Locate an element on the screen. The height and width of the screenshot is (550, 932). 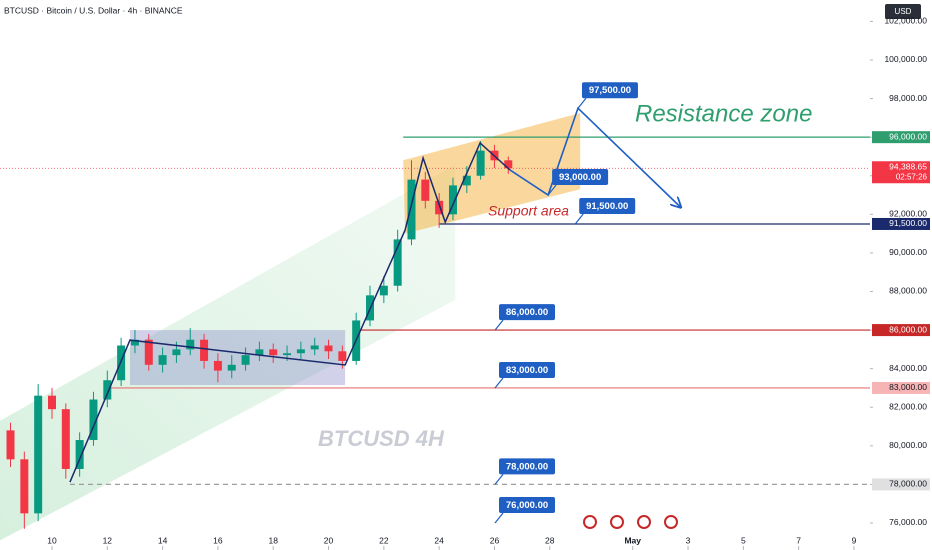
resistance-text: Resistance zone is located at coordinates (723, 113).